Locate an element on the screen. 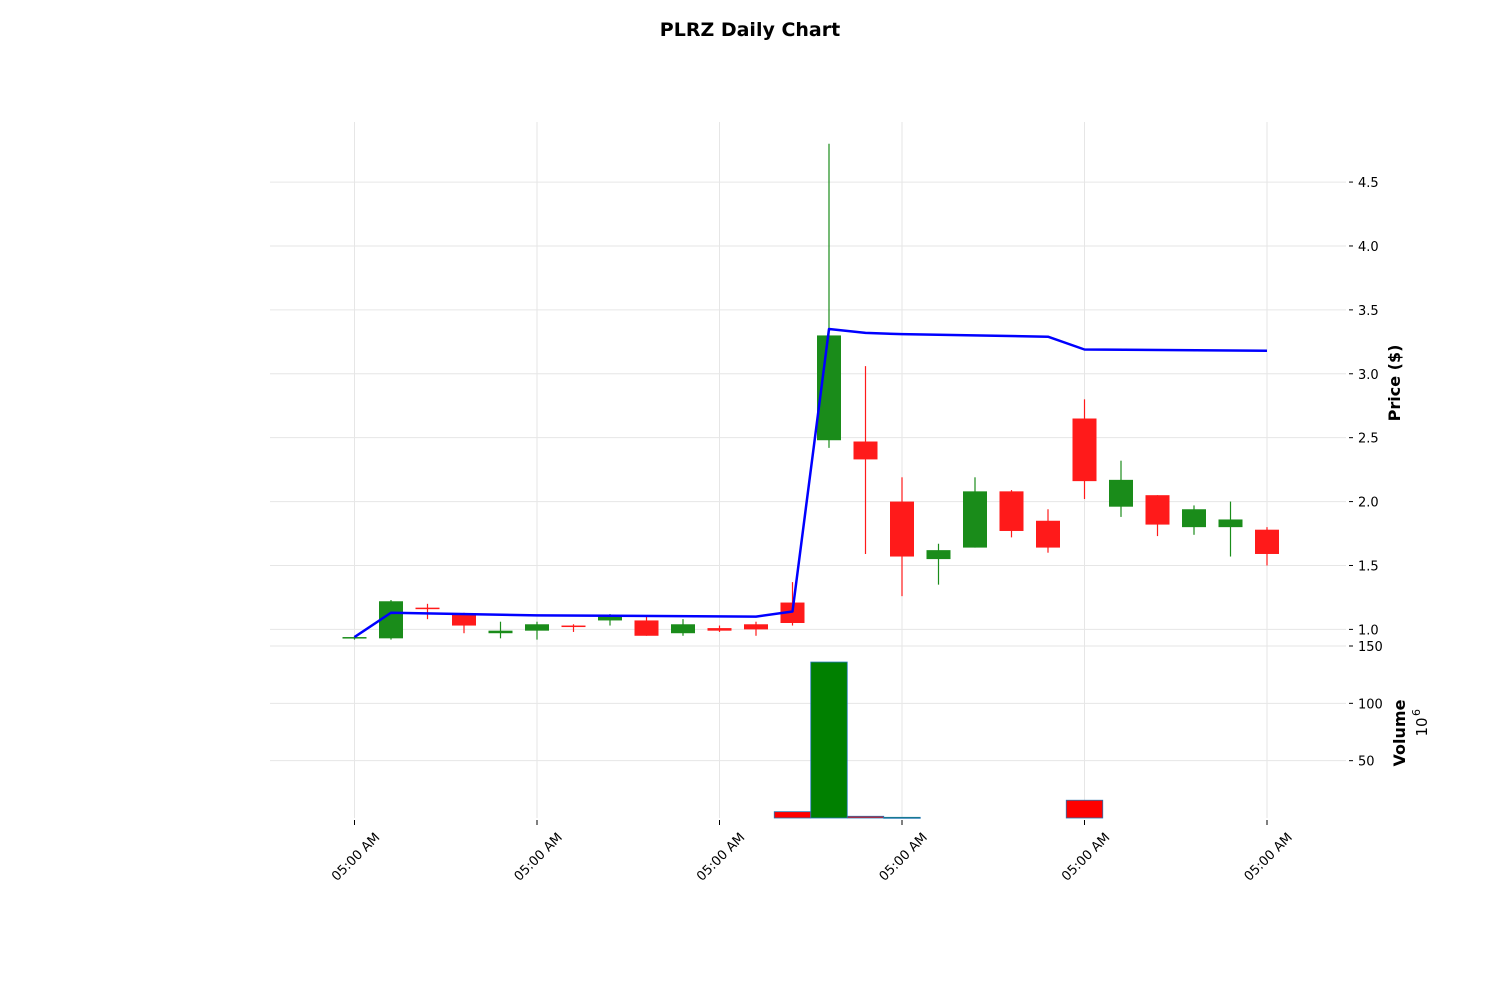 The width and height of the screenshot is (1500, 1004). volume-tick-label: 50 is located at coordinates (1366, 762).